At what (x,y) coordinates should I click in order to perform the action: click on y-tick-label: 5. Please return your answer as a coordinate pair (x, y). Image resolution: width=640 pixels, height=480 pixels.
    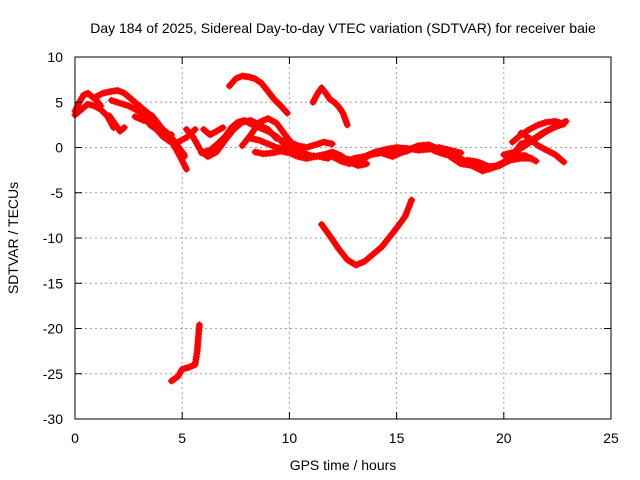
    Looking at the image, I should click on (59, 102).